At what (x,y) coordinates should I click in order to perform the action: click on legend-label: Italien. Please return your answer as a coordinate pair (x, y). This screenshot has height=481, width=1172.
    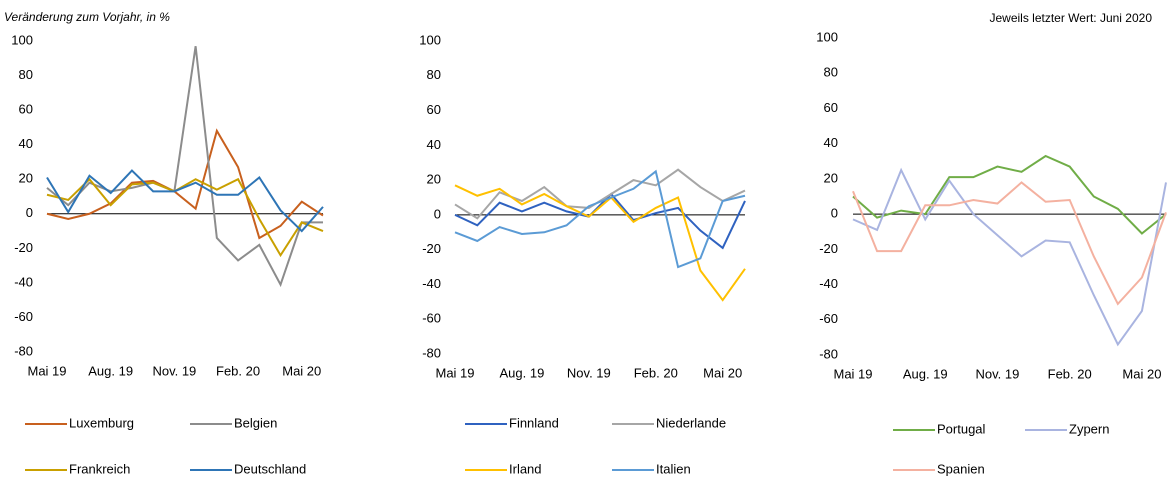
    Looking at the image, I should click on (673, 468).